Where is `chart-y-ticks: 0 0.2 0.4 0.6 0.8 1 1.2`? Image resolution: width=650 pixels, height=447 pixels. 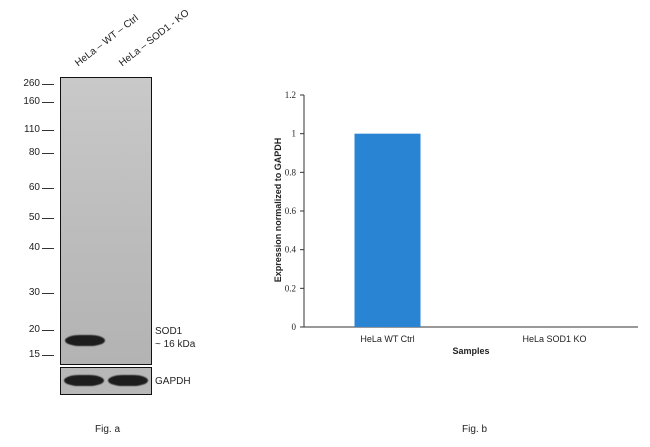 chart-y-ticks: 0 0.2 0.4 0.6 0.8 1 1.2 is located at coordinates (294, 211).